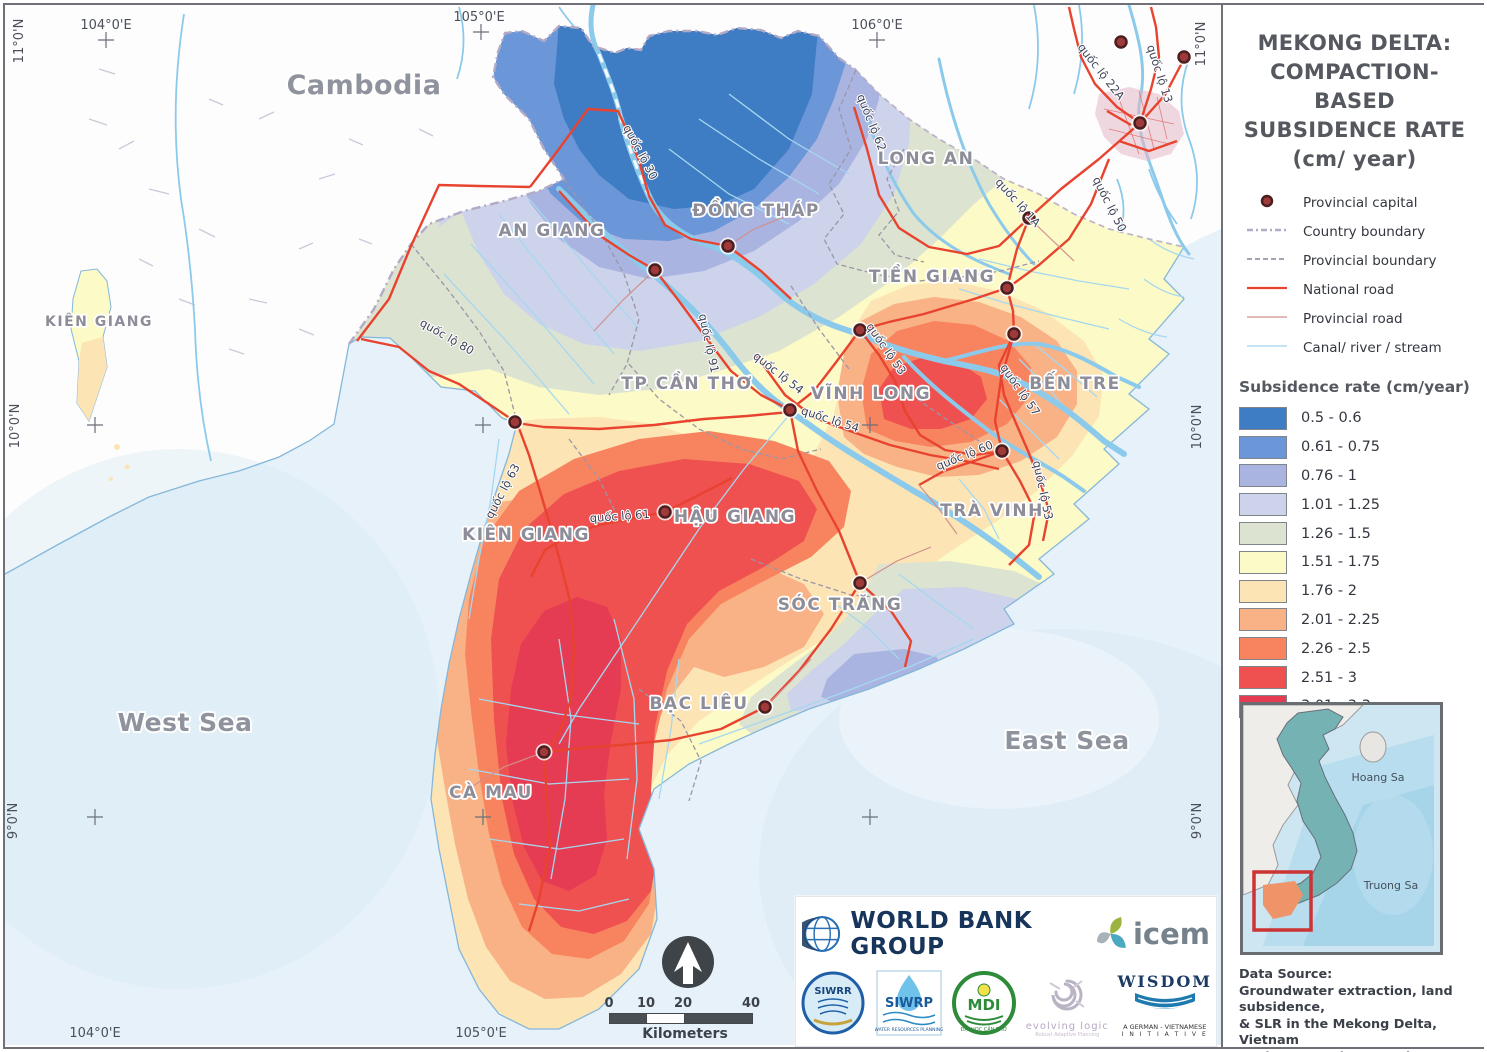 This screenshot has width=1487, height=1052. What do you see at coordinates (984, 1005) in the screenshot?
I see `mdi-logo: MDI ĐẠI HỌC CẦN THƠ` at bounding box center [984, 1005].